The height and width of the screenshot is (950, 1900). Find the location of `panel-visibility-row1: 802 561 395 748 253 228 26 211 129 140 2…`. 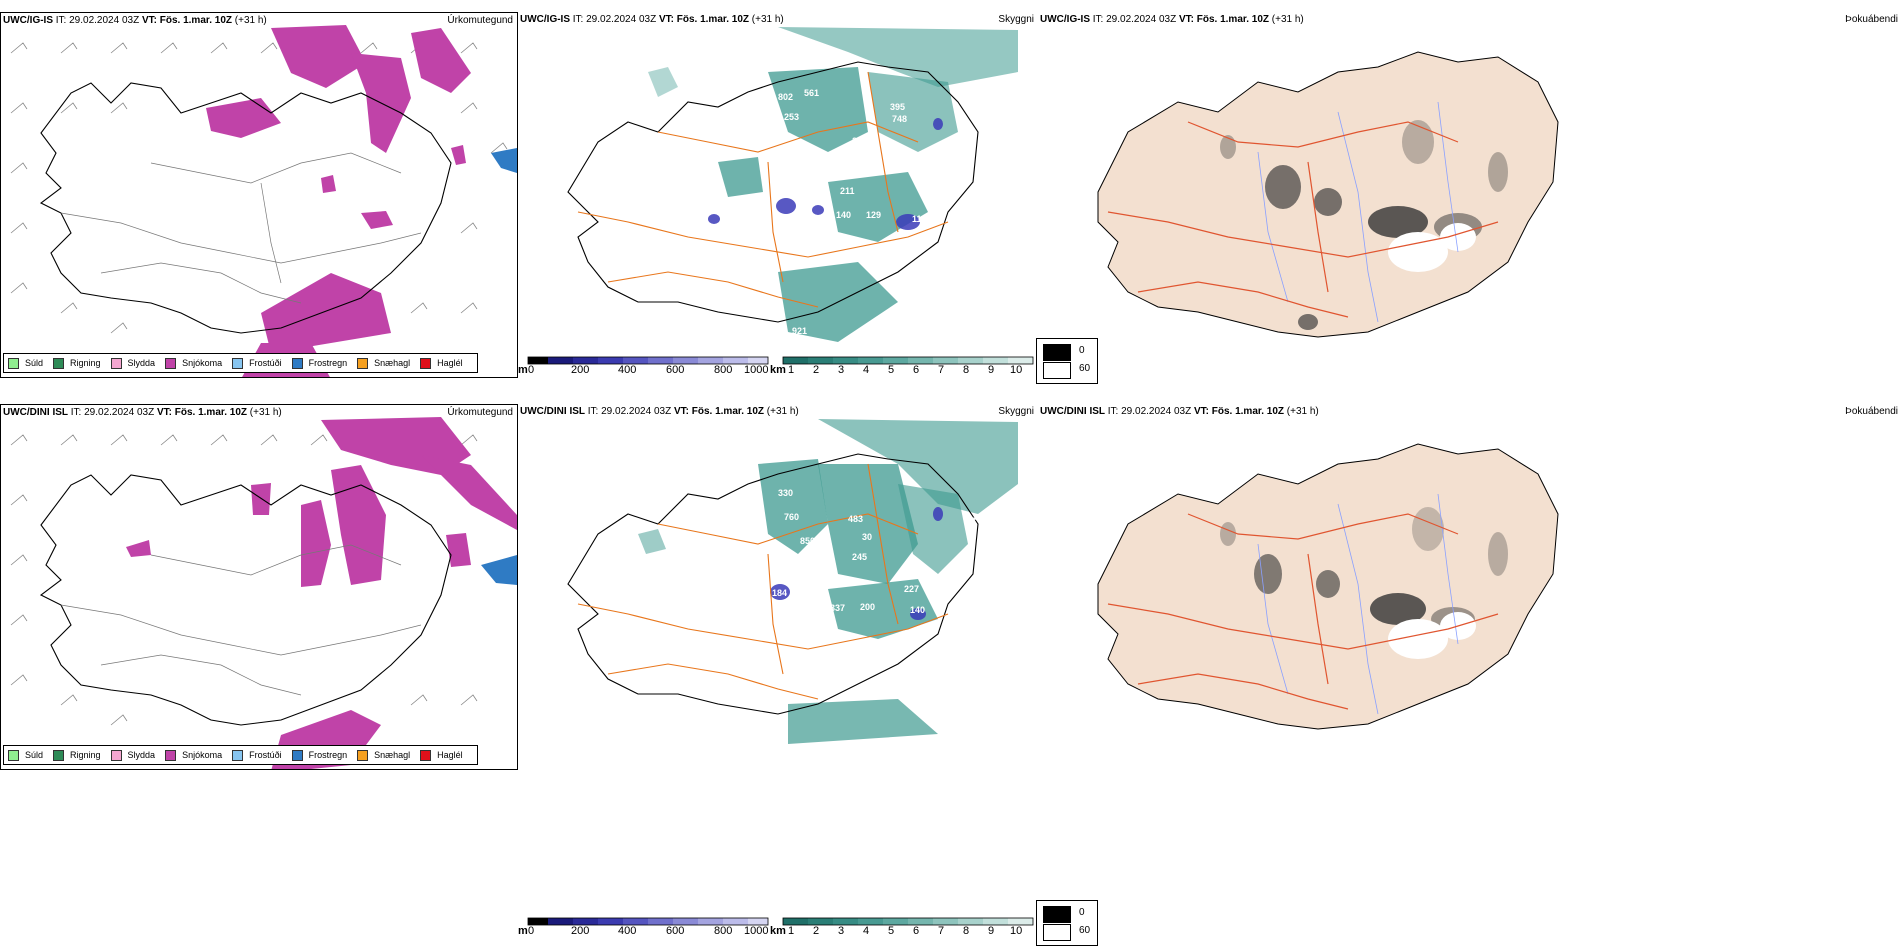

panel-visibility-row1: 802 561 395 748 253 228 26 211 129 140 2… is located at coordinates (778, 195).